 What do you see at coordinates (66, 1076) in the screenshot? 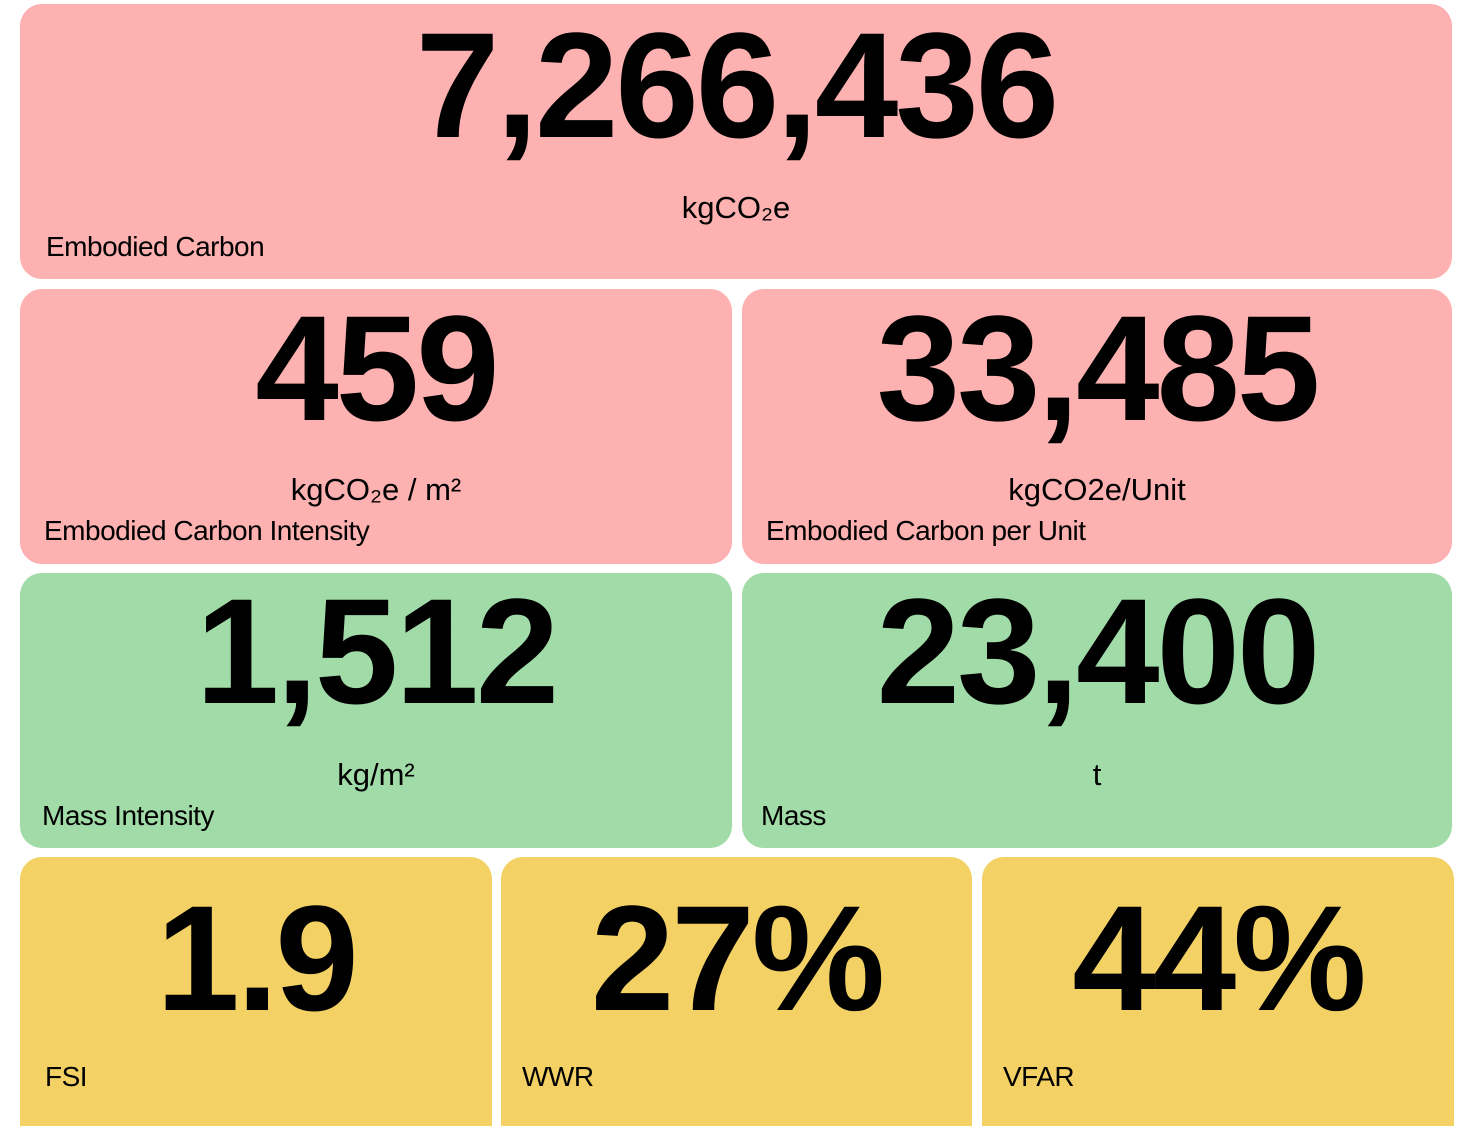
I see `metric-label: FSI` at bounding box center [66, 1076].